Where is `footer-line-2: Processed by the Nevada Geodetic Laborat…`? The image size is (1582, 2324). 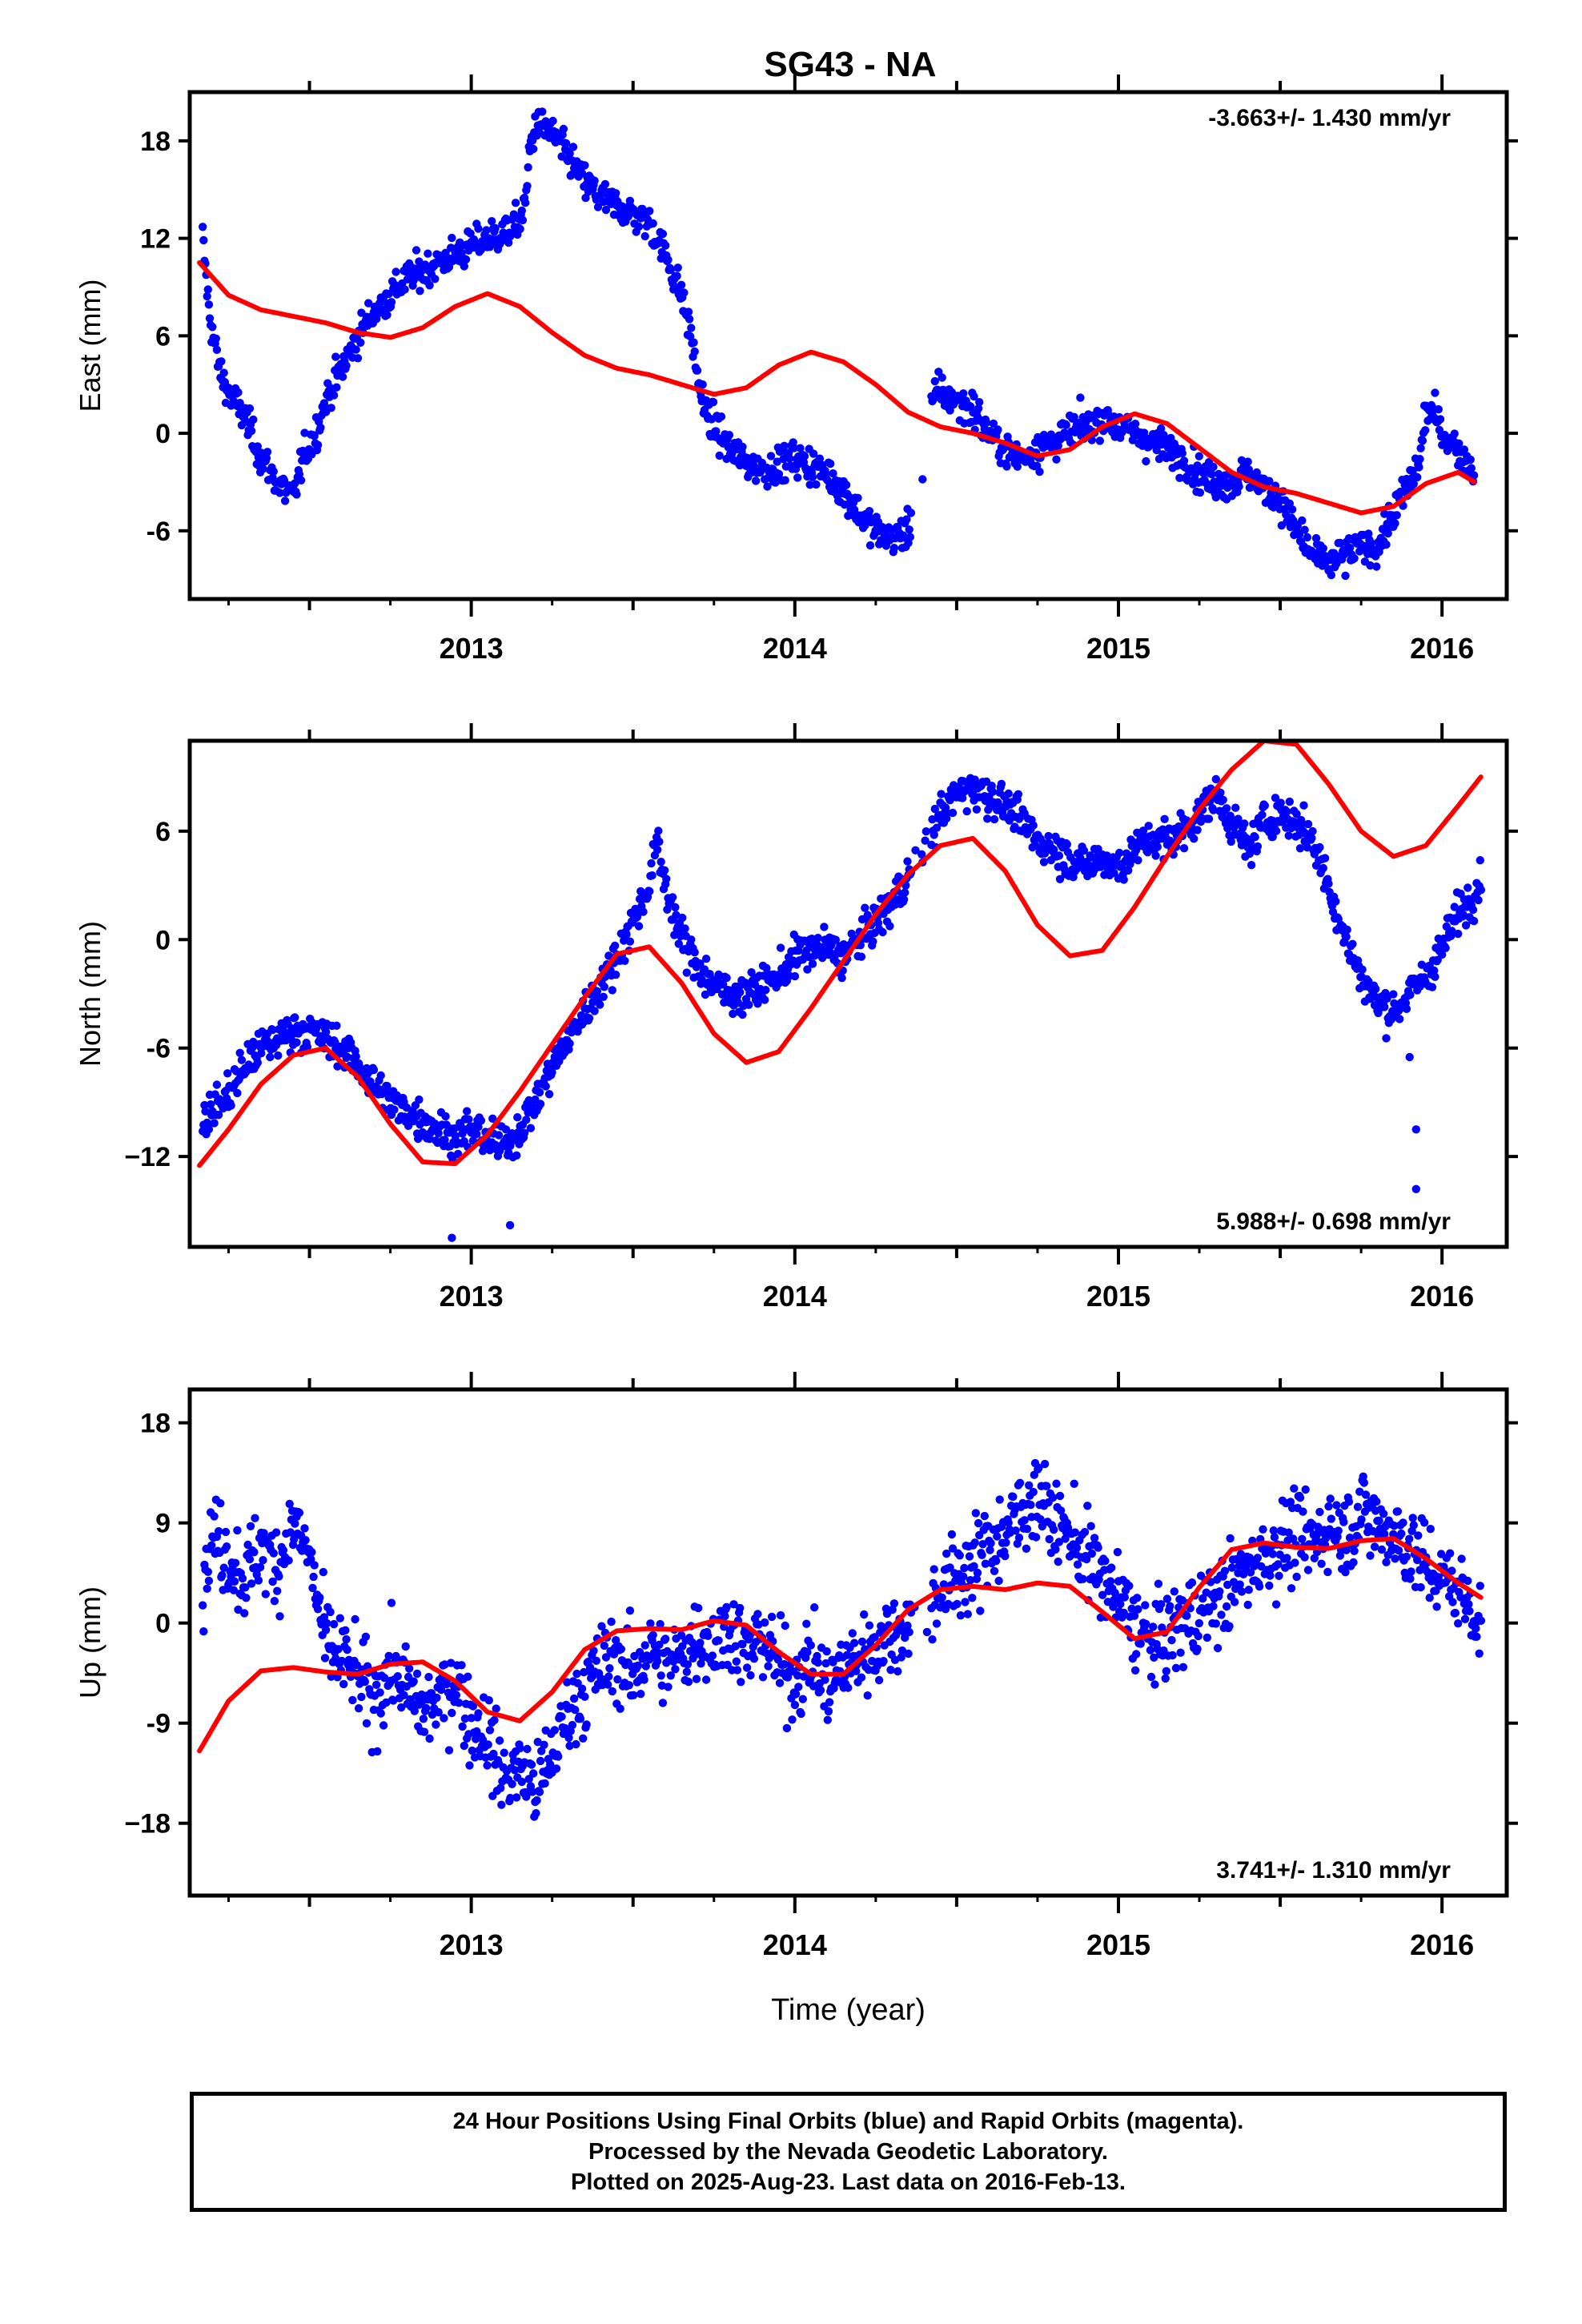
footer-line-2: Processed by the Nevada Geodetic Laborat… is located at coordinates (848, 2152).